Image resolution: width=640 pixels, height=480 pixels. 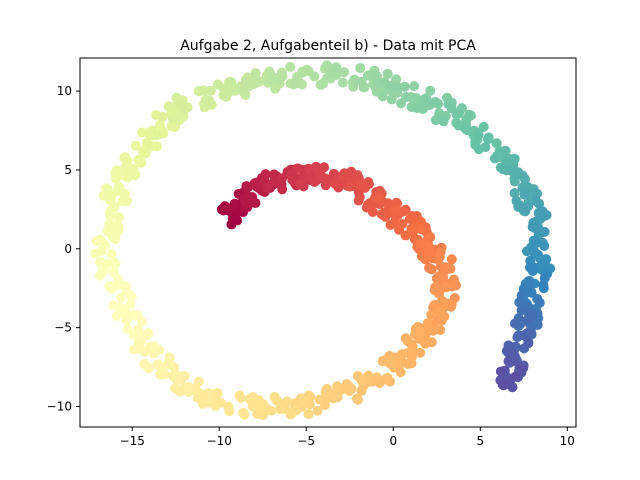 I want to click on y-tick-label: −5, so click(x=63, y=328).